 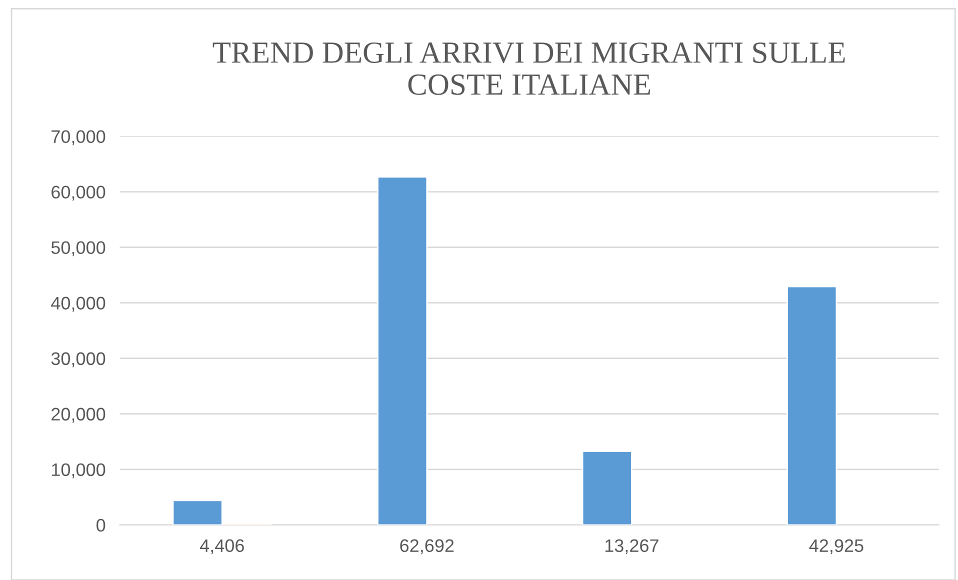 I want to click on y-tick-label: 50,000, so click(x=78, y=248).